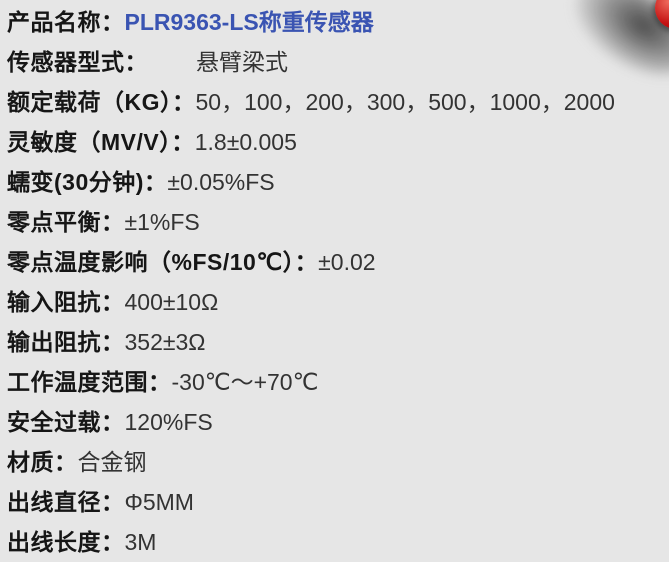 The width and height of the screenshot is (669, 562). Describe the element at coordinates (66, 302) in the screenshot. I see `input-impedance-label: 输入阻抗：` at that location.